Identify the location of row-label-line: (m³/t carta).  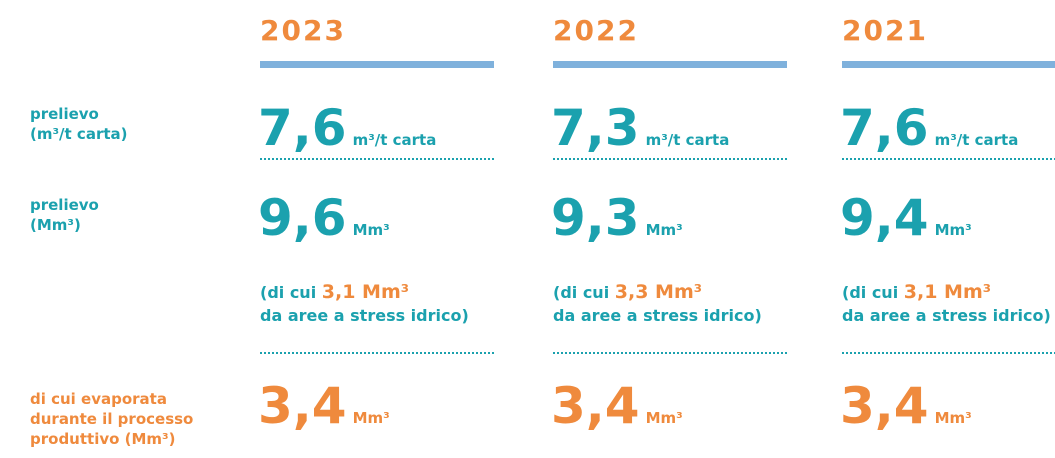
(79, 134).